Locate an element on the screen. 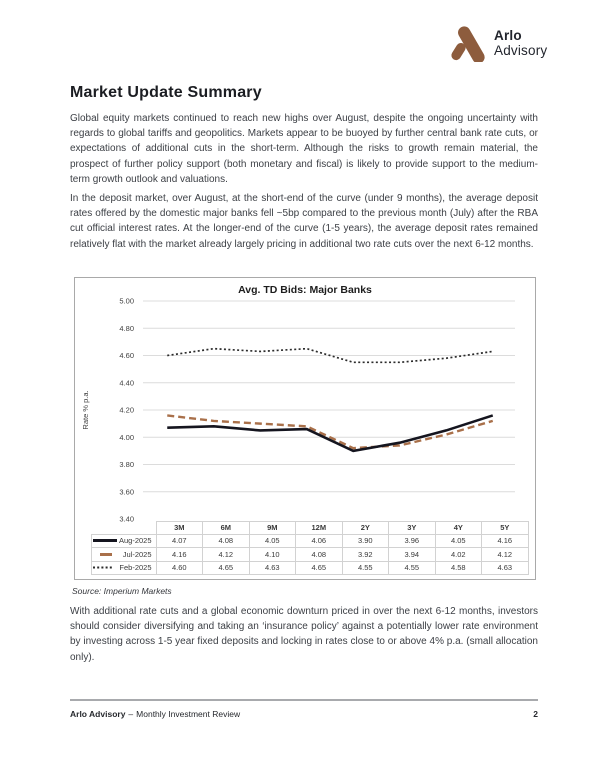  column-header-term: 12M is located at coordinates (319, 528).